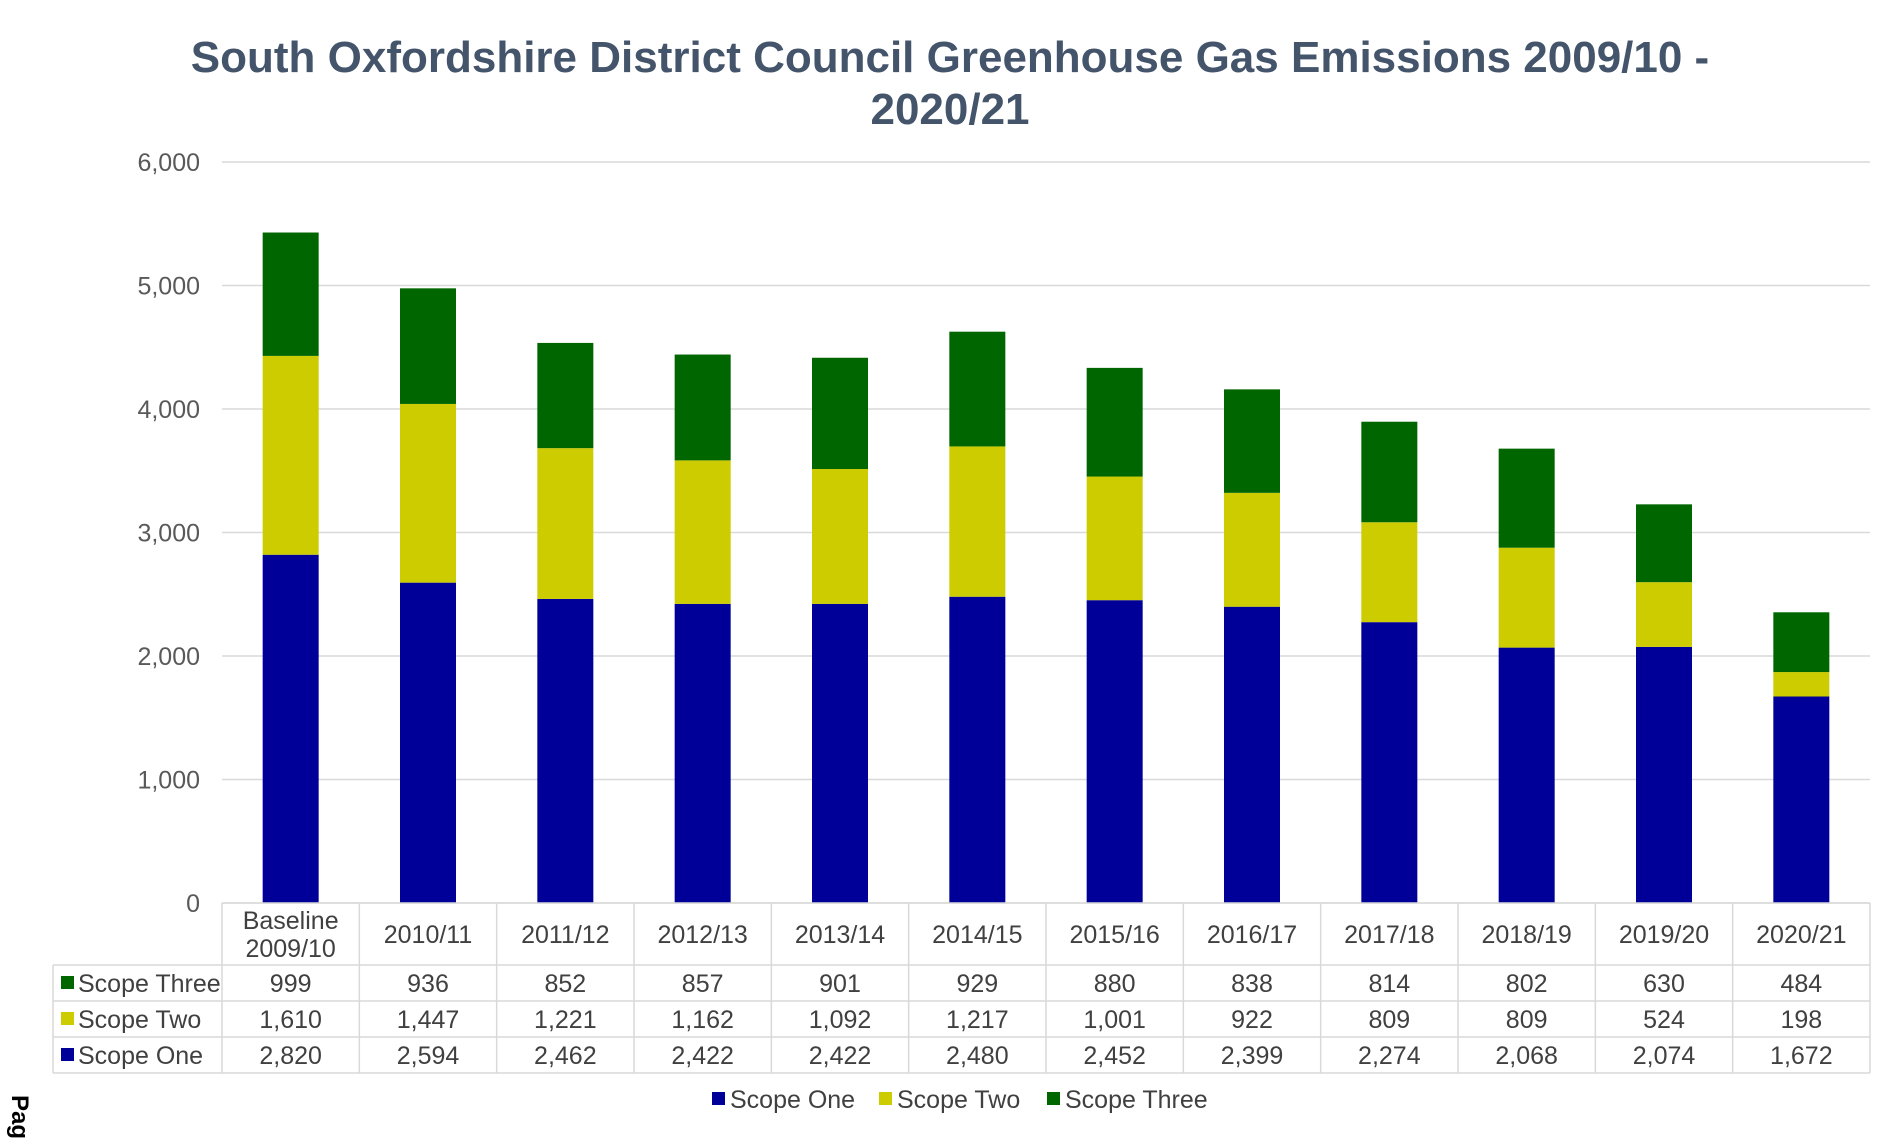 This screenshot has height=1140, width=1877. I want to click on page-side-label: Pag, so click(19, 1117).